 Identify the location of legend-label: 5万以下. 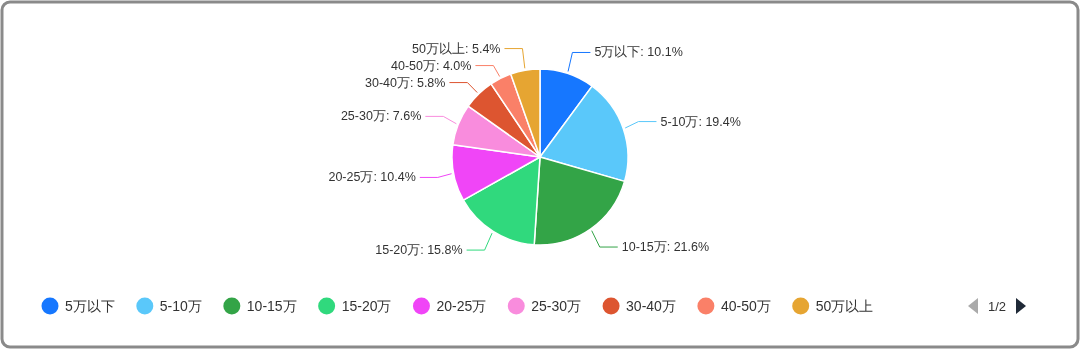
(90, 306).